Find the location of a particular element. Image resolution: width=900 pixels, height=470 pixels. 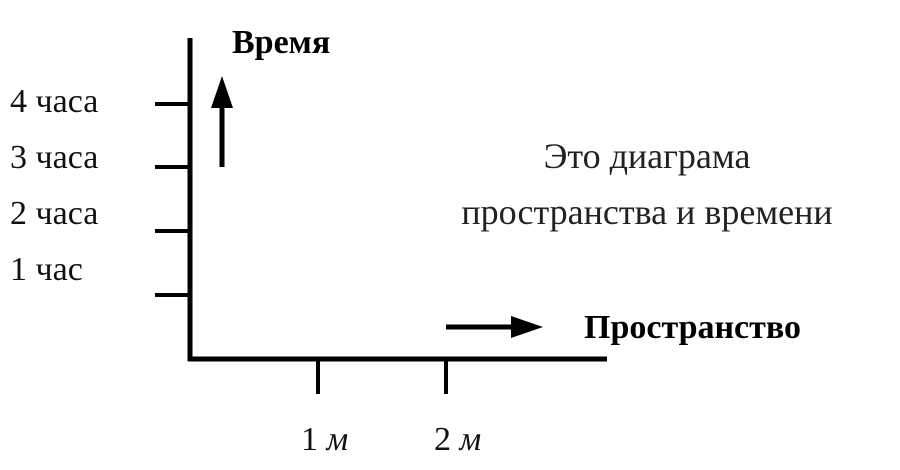

space-tick-label-2: 2 м is located at coordinates (457, 439).